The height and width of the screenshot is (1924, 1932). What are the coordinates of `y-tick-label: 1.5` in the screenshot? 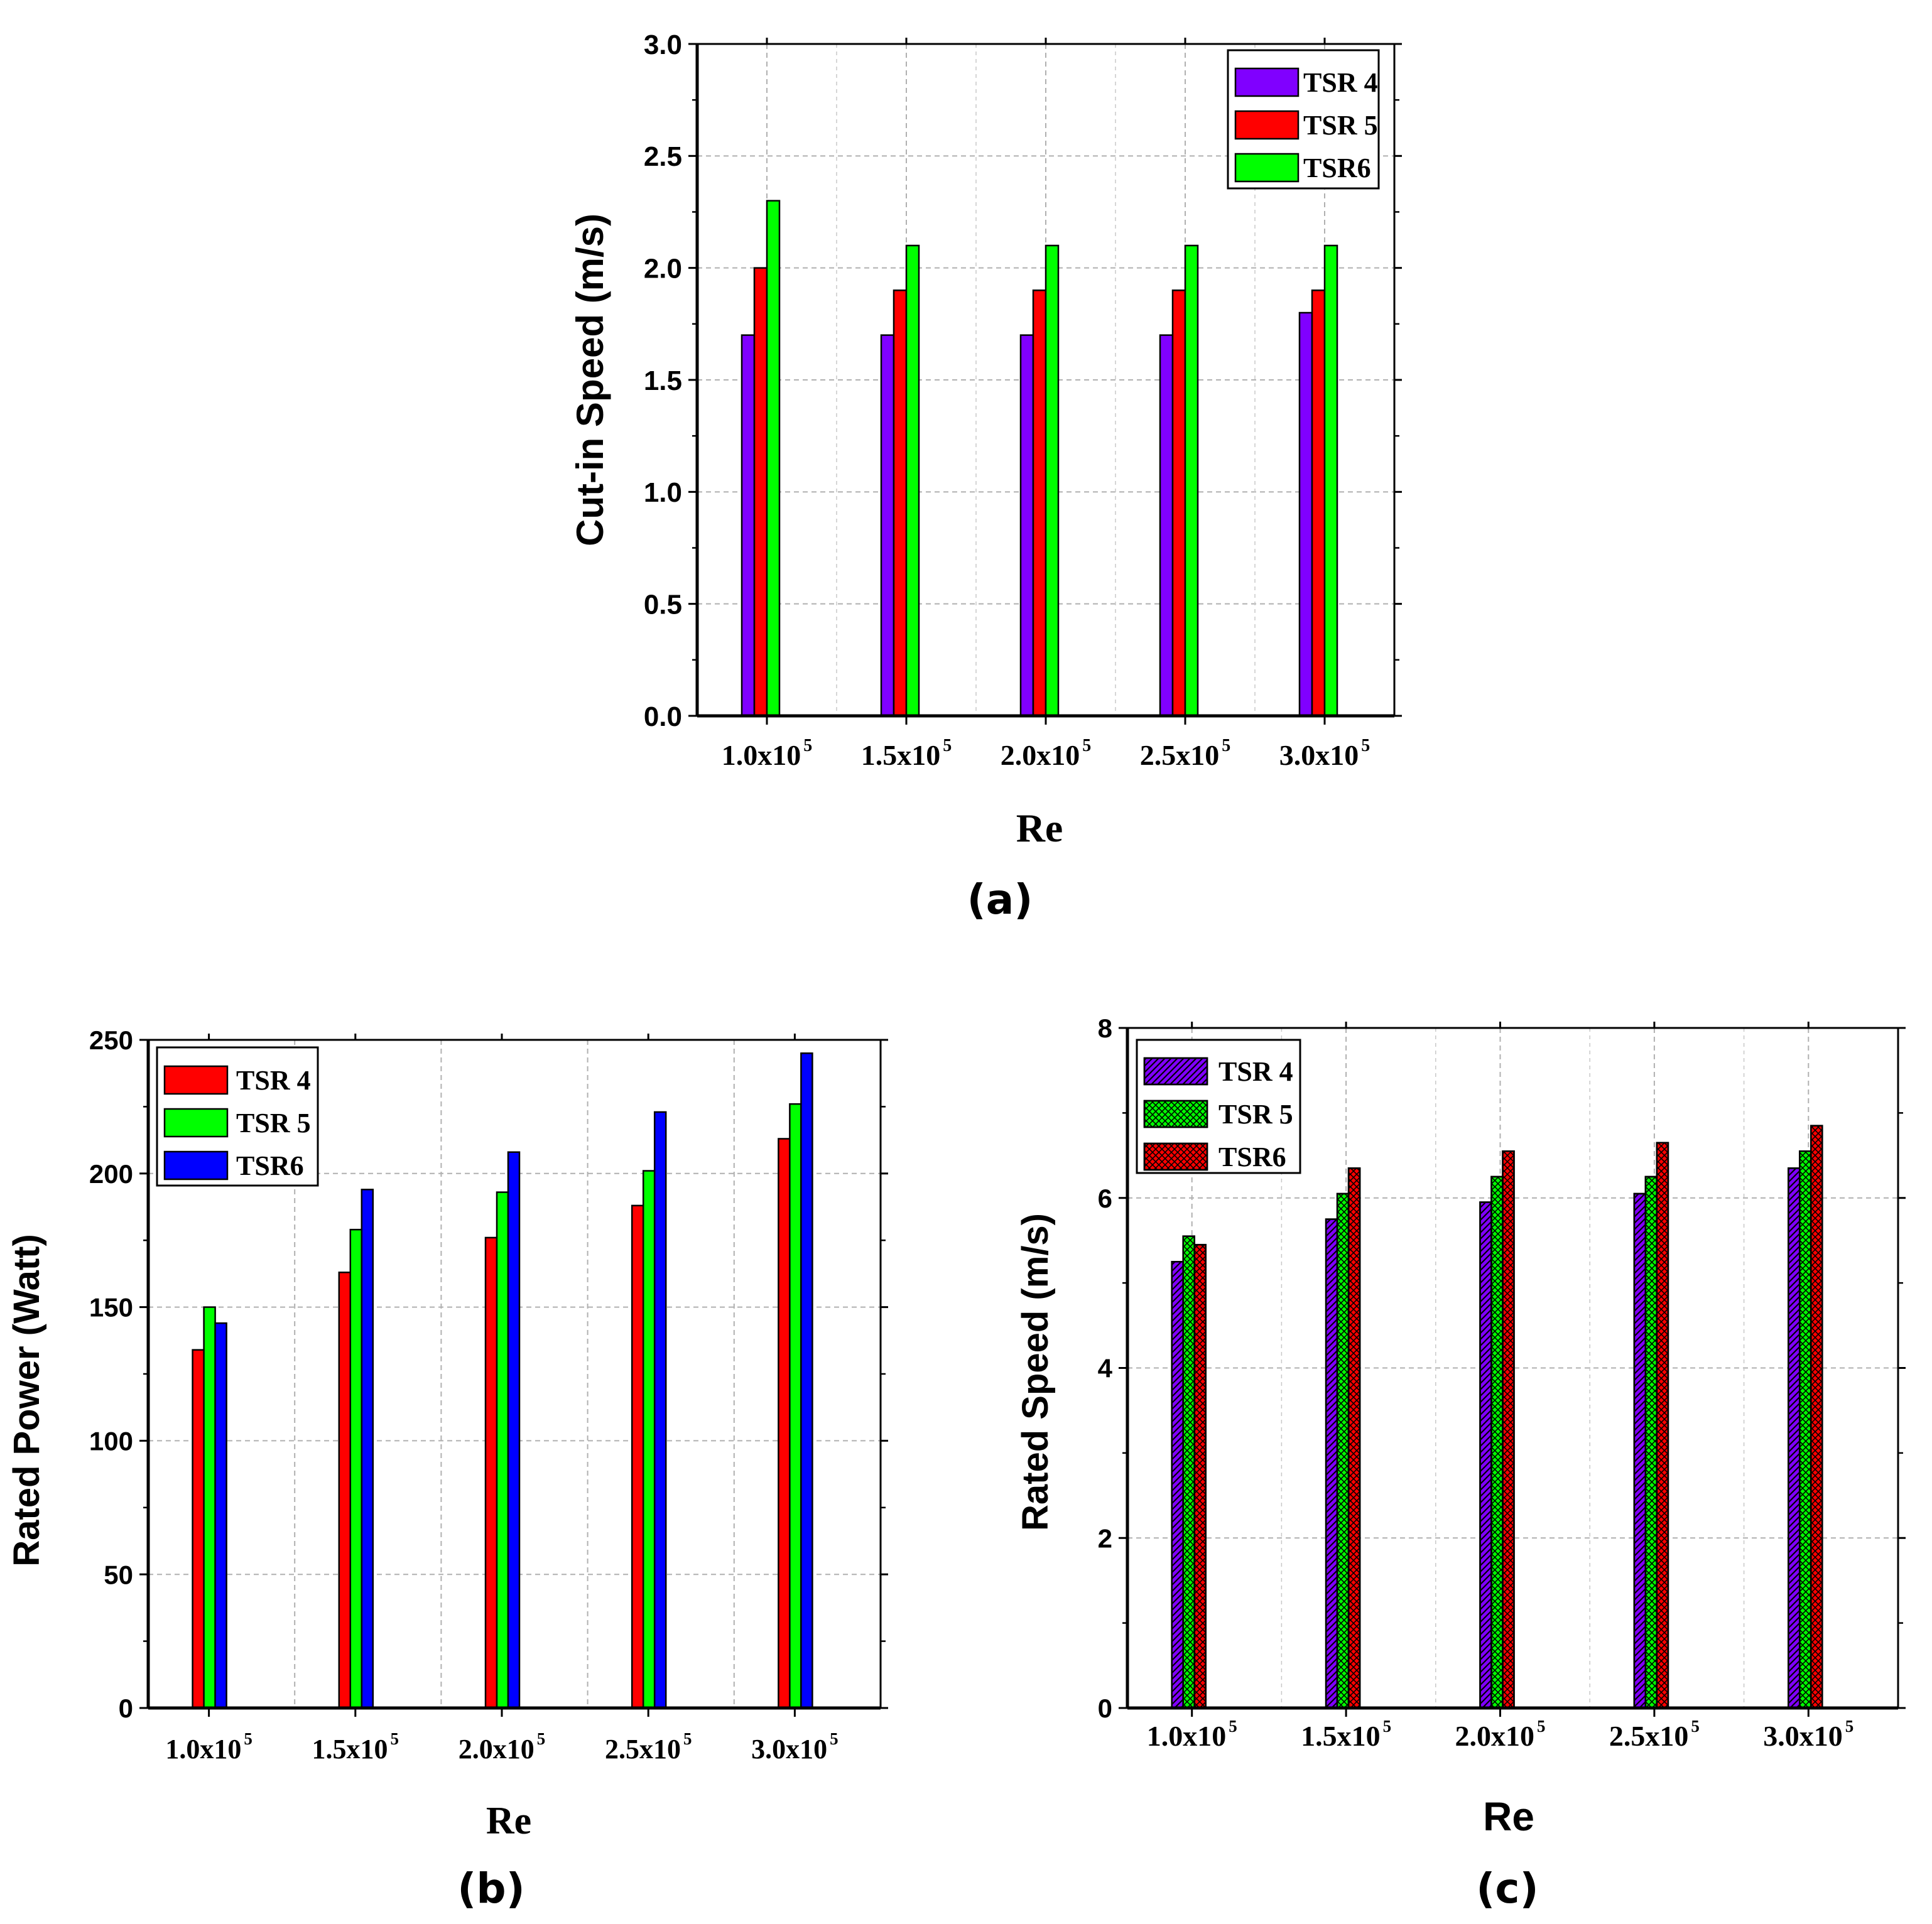 It's located at (663, 380).